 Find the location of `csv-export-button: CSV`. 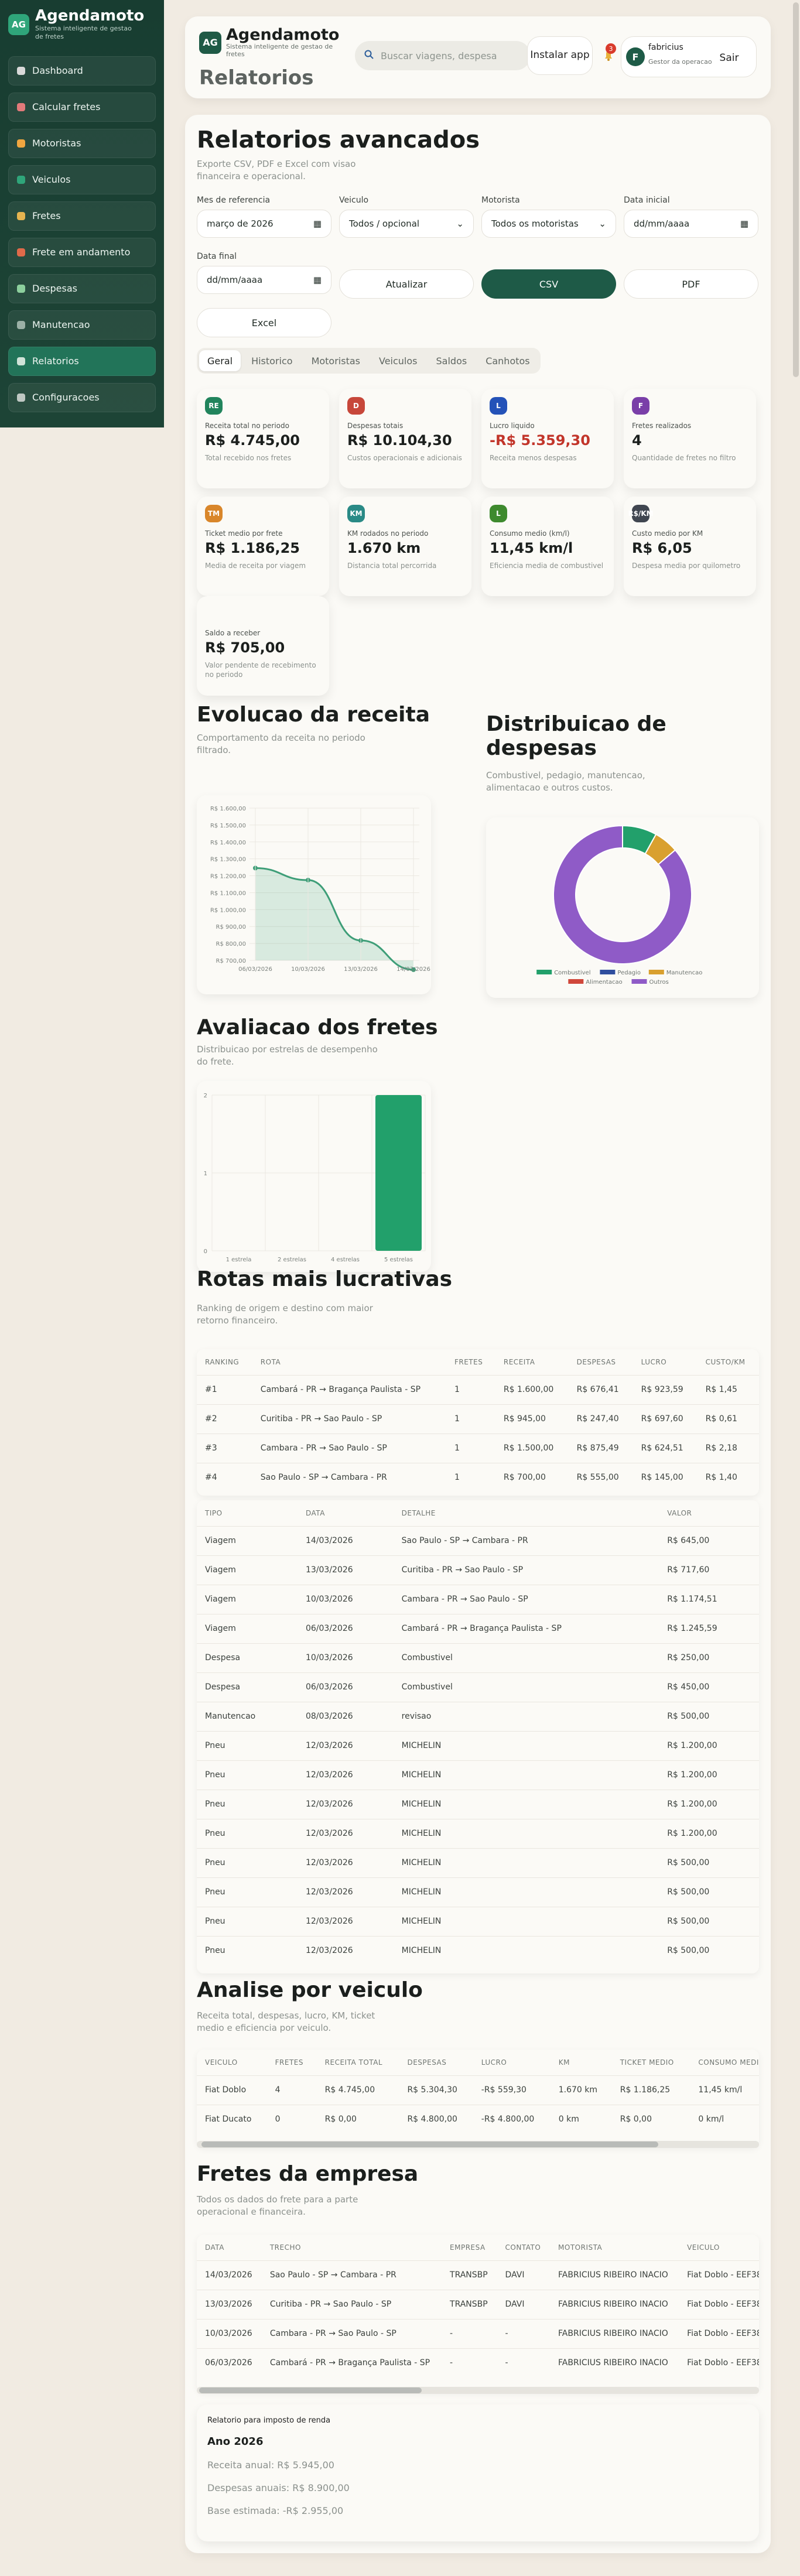

csv-export-button: CSV is located at coordinates (548, 284).